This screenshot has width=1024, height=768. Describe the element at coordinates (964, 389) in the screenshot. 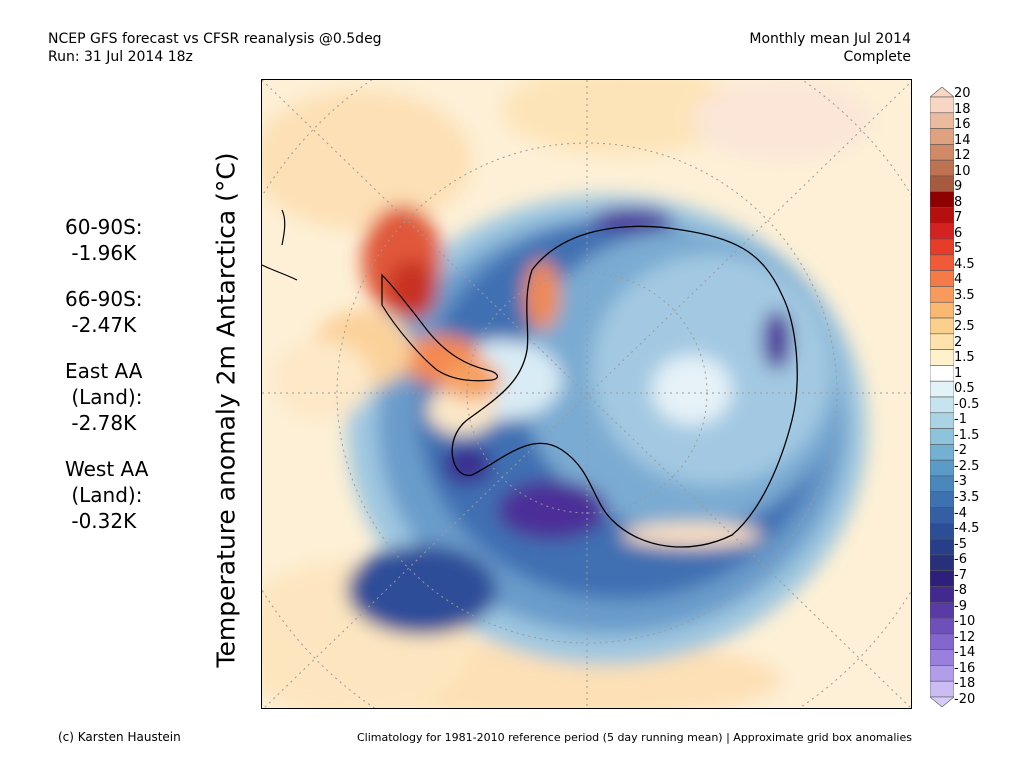

I see `colorbar-tick-label: 0.5` at that location.